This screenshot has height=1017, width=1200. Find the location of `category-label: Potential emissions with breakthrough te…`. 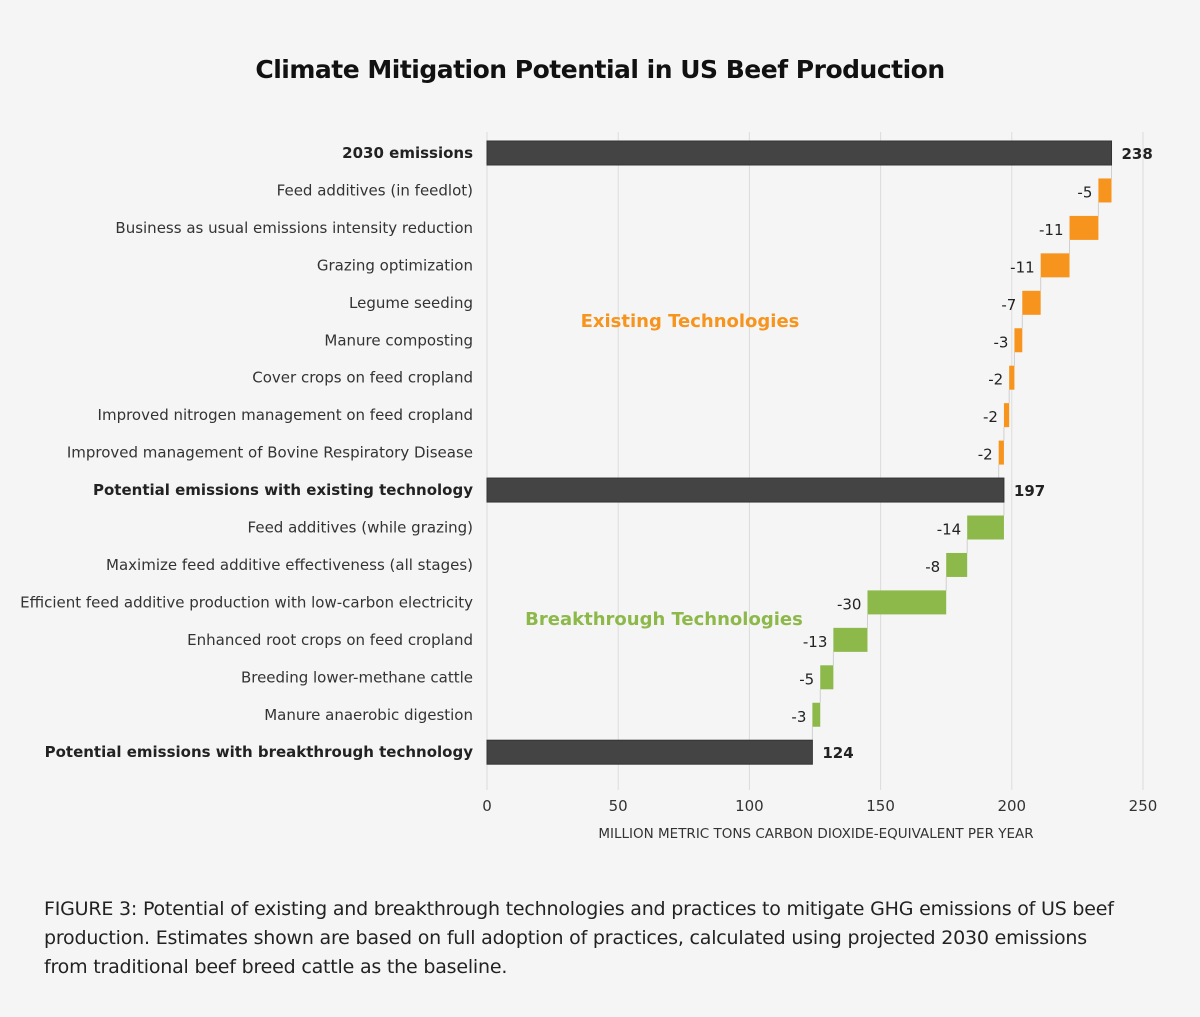

category-label: Potential emissions with breakthrough te… is located at coordinates (259, 752).